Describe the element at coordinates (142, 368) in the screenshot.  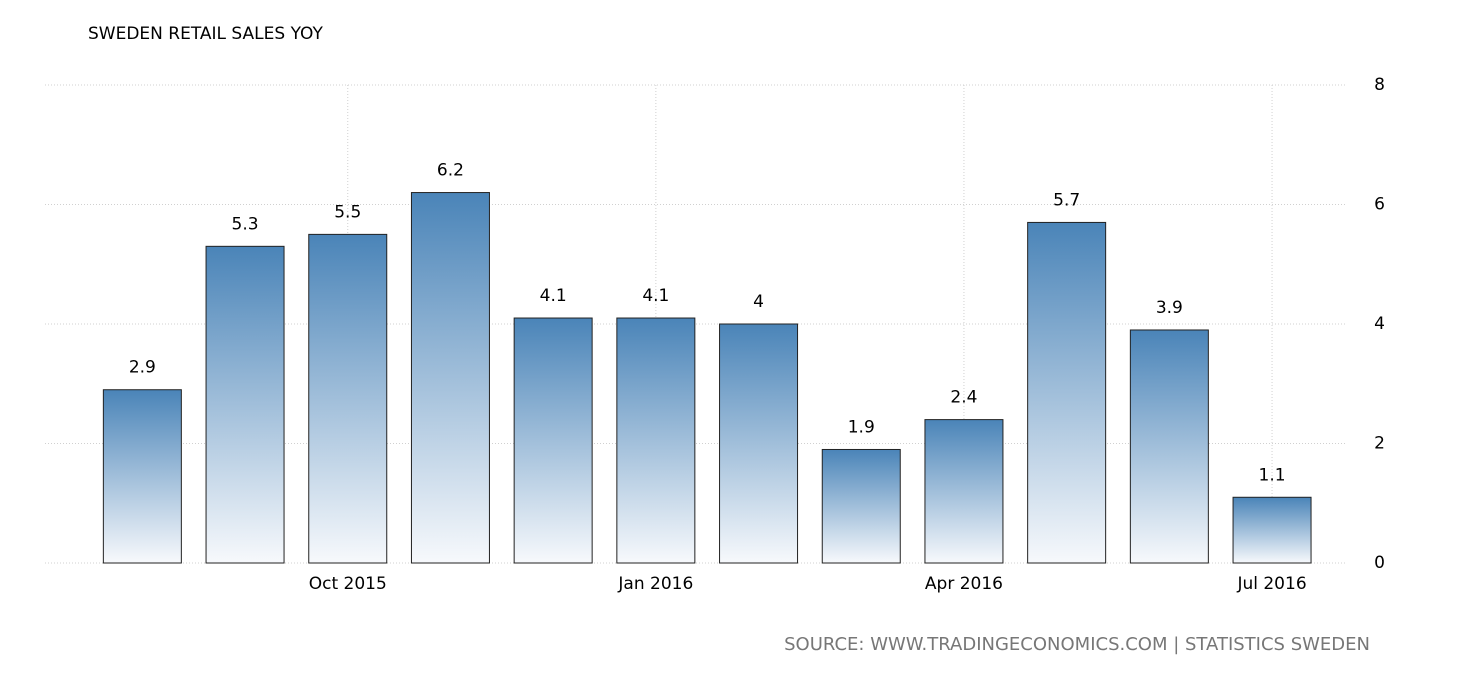
I see `data-label: 2.9` at that location.